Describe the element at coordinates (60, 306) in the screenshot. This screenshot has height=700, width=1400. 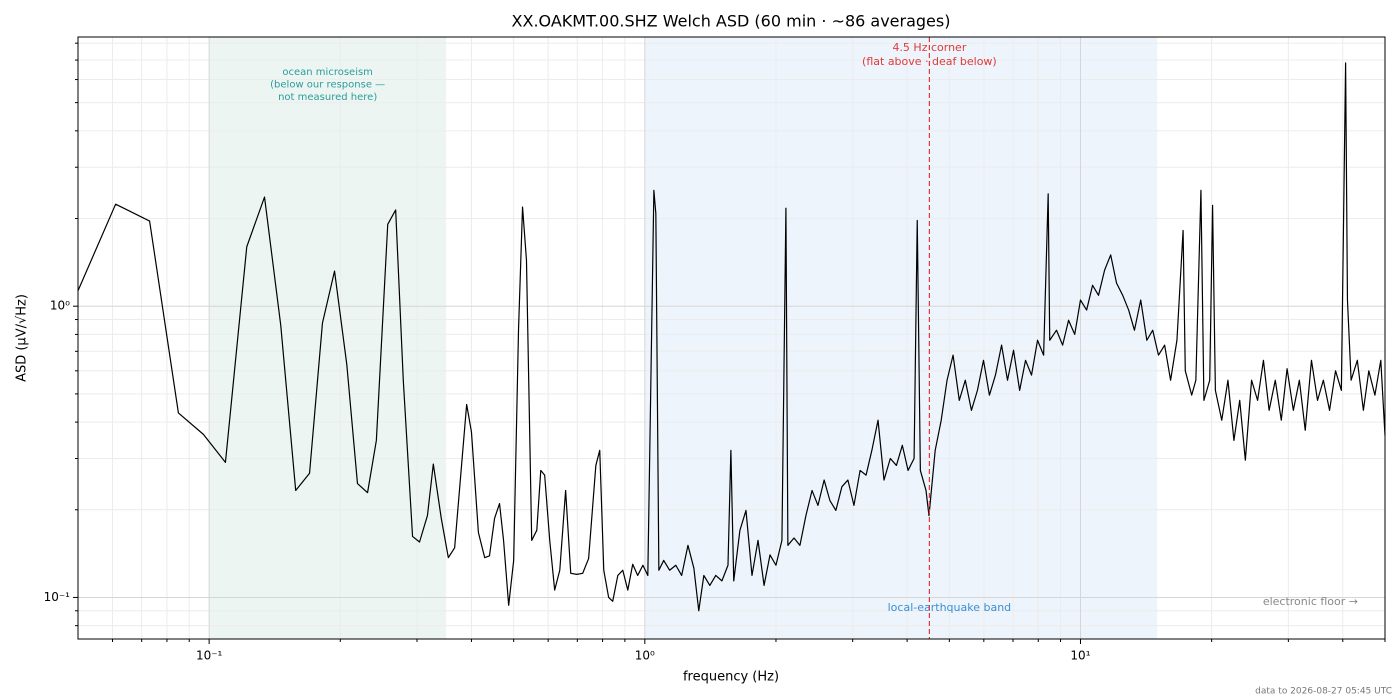
I see `y-tick-label: 10⁰` at that location.